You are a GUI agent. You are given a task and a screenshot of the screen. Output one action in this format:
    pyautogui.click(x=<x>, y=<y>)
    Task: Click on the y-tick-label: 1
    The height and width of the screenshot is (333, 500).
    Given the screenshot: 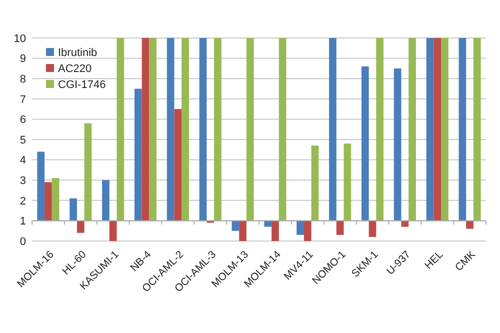 What is the action you would take?
    pyautogui.click(x=23, y=222)
    